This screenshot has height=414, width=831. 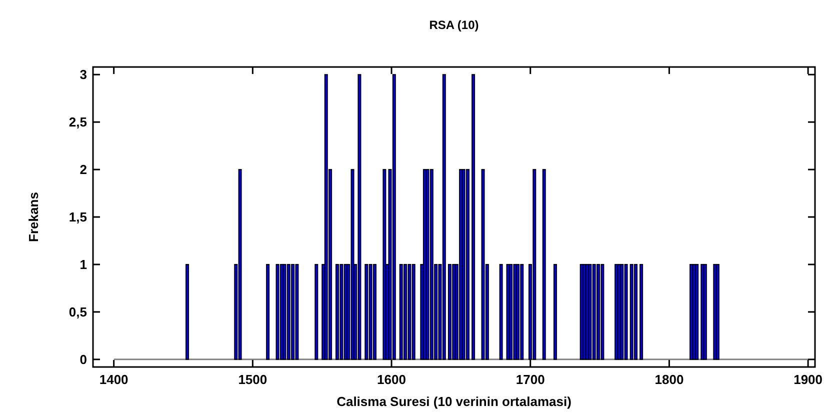 What do you see at coordinates (77, 122) in the screenshot?
I see `y-tick-label: 2,5` at bounding box center [77, 122].